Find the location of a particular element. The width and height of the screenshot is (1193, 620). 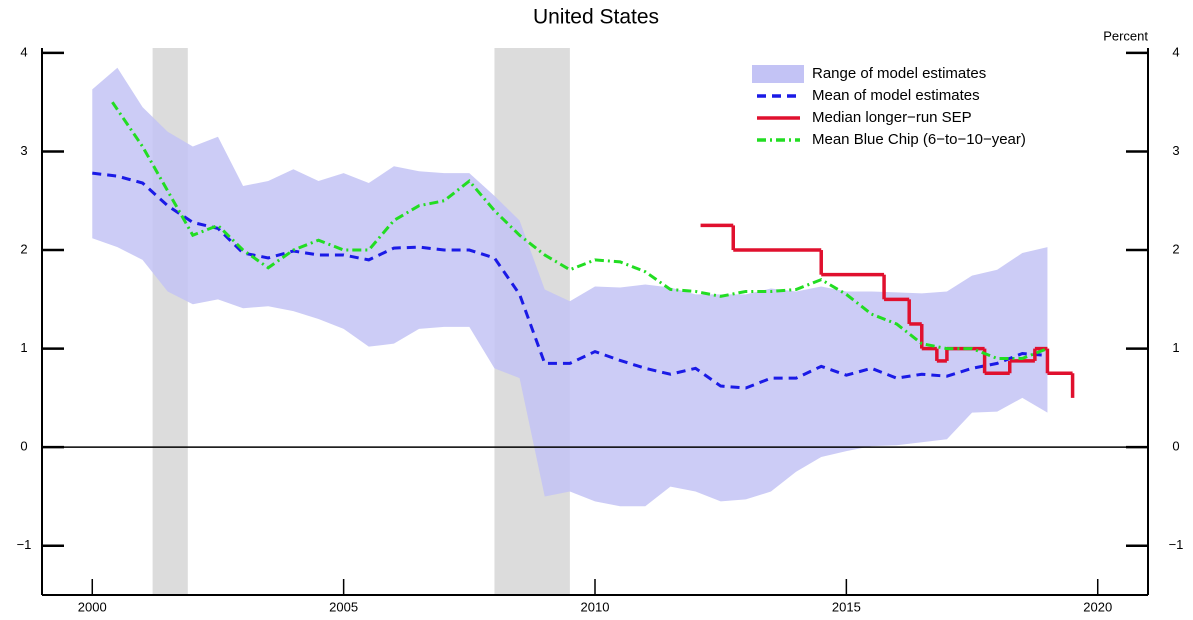

legend-label: Mean of model estimates is located at coordinates (896, 95).